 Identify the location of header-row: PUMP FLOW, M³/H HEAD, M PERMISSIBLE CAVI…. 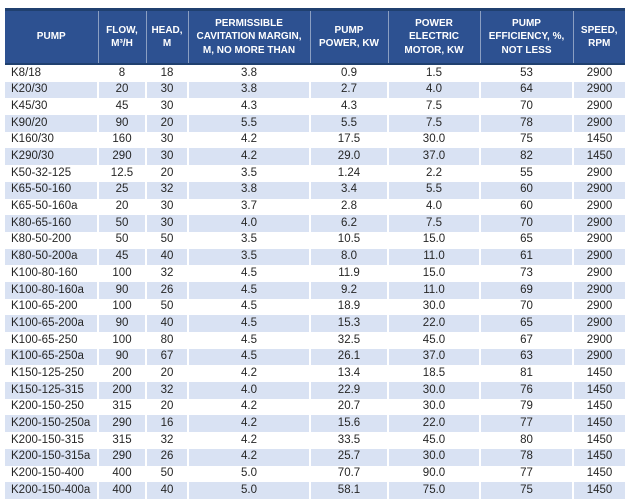
(315, 36).